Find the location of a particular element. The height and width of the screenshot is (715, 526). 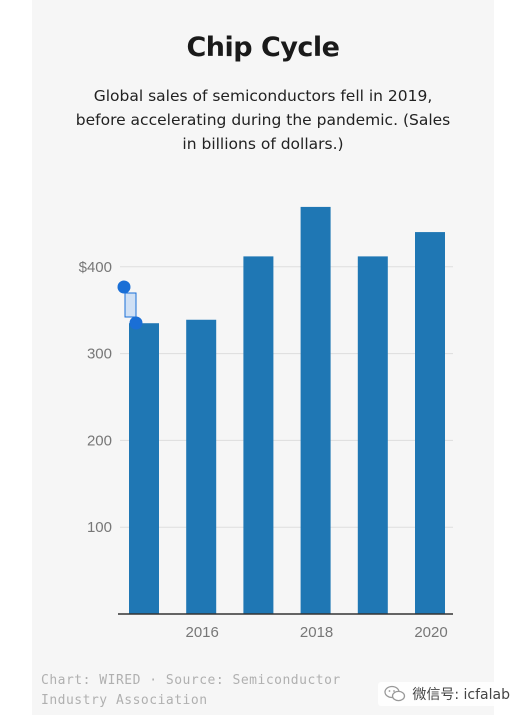

bar-2018 is located at coordinates (315, 410).